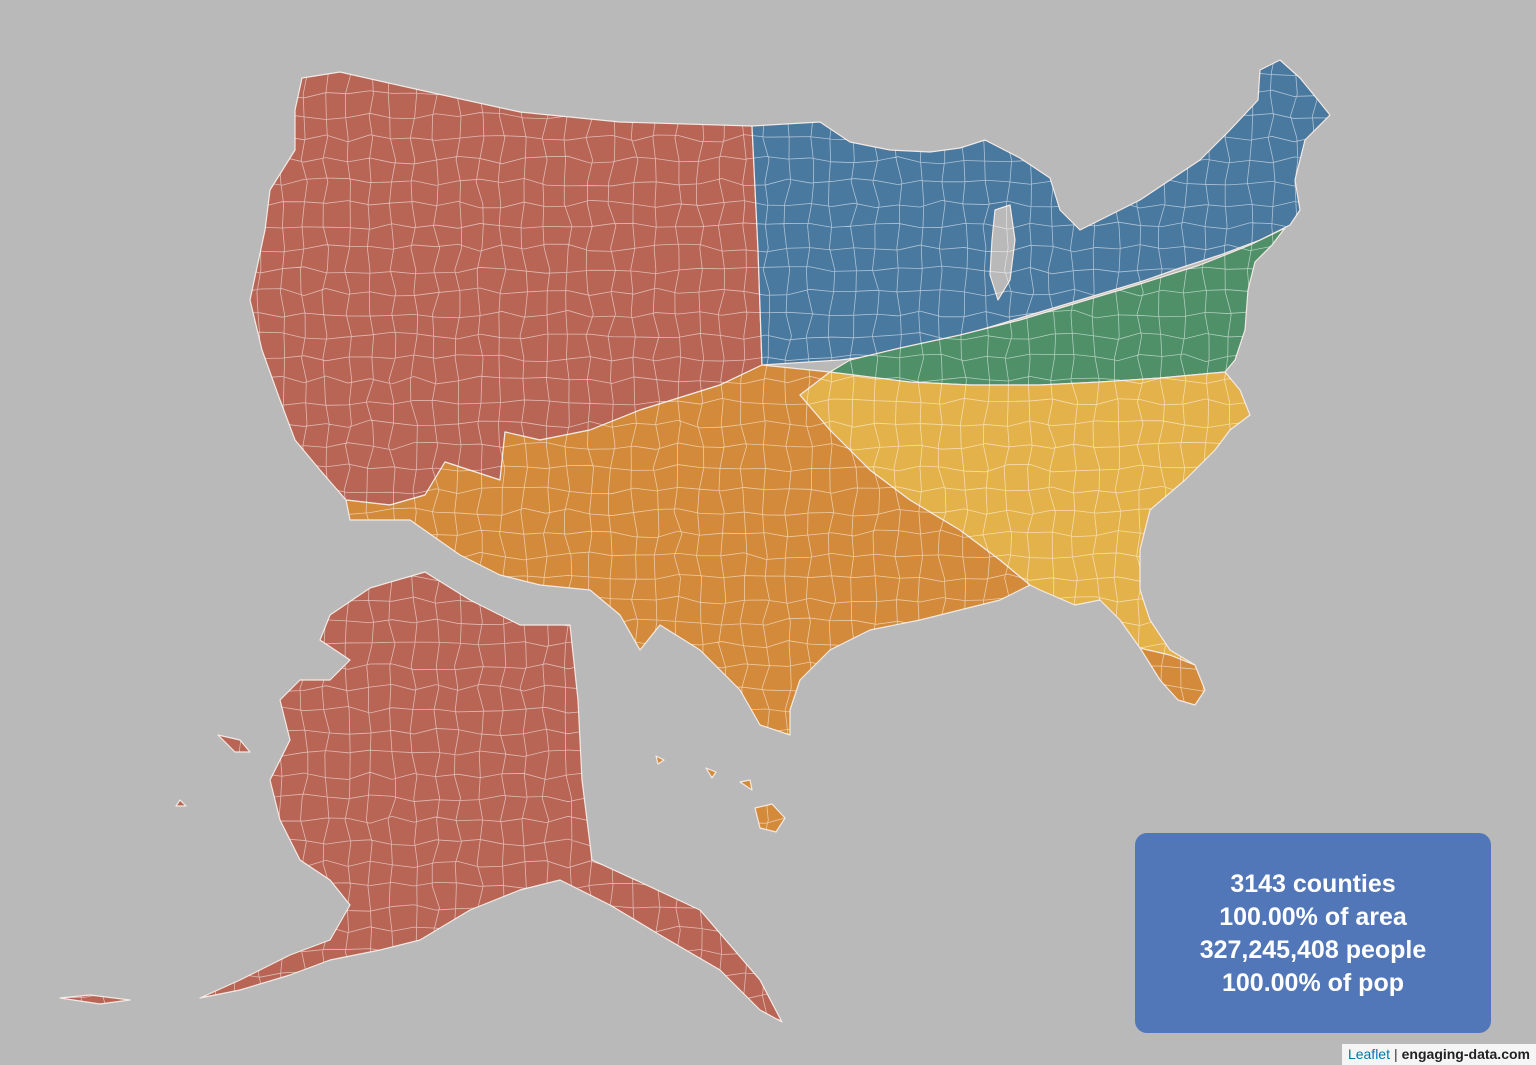 The image size is (1536, 1065). Describe the element at coordinates (1465, 1054) in the screenshot. I see `attribution-site: engaging-data.com` at that location.